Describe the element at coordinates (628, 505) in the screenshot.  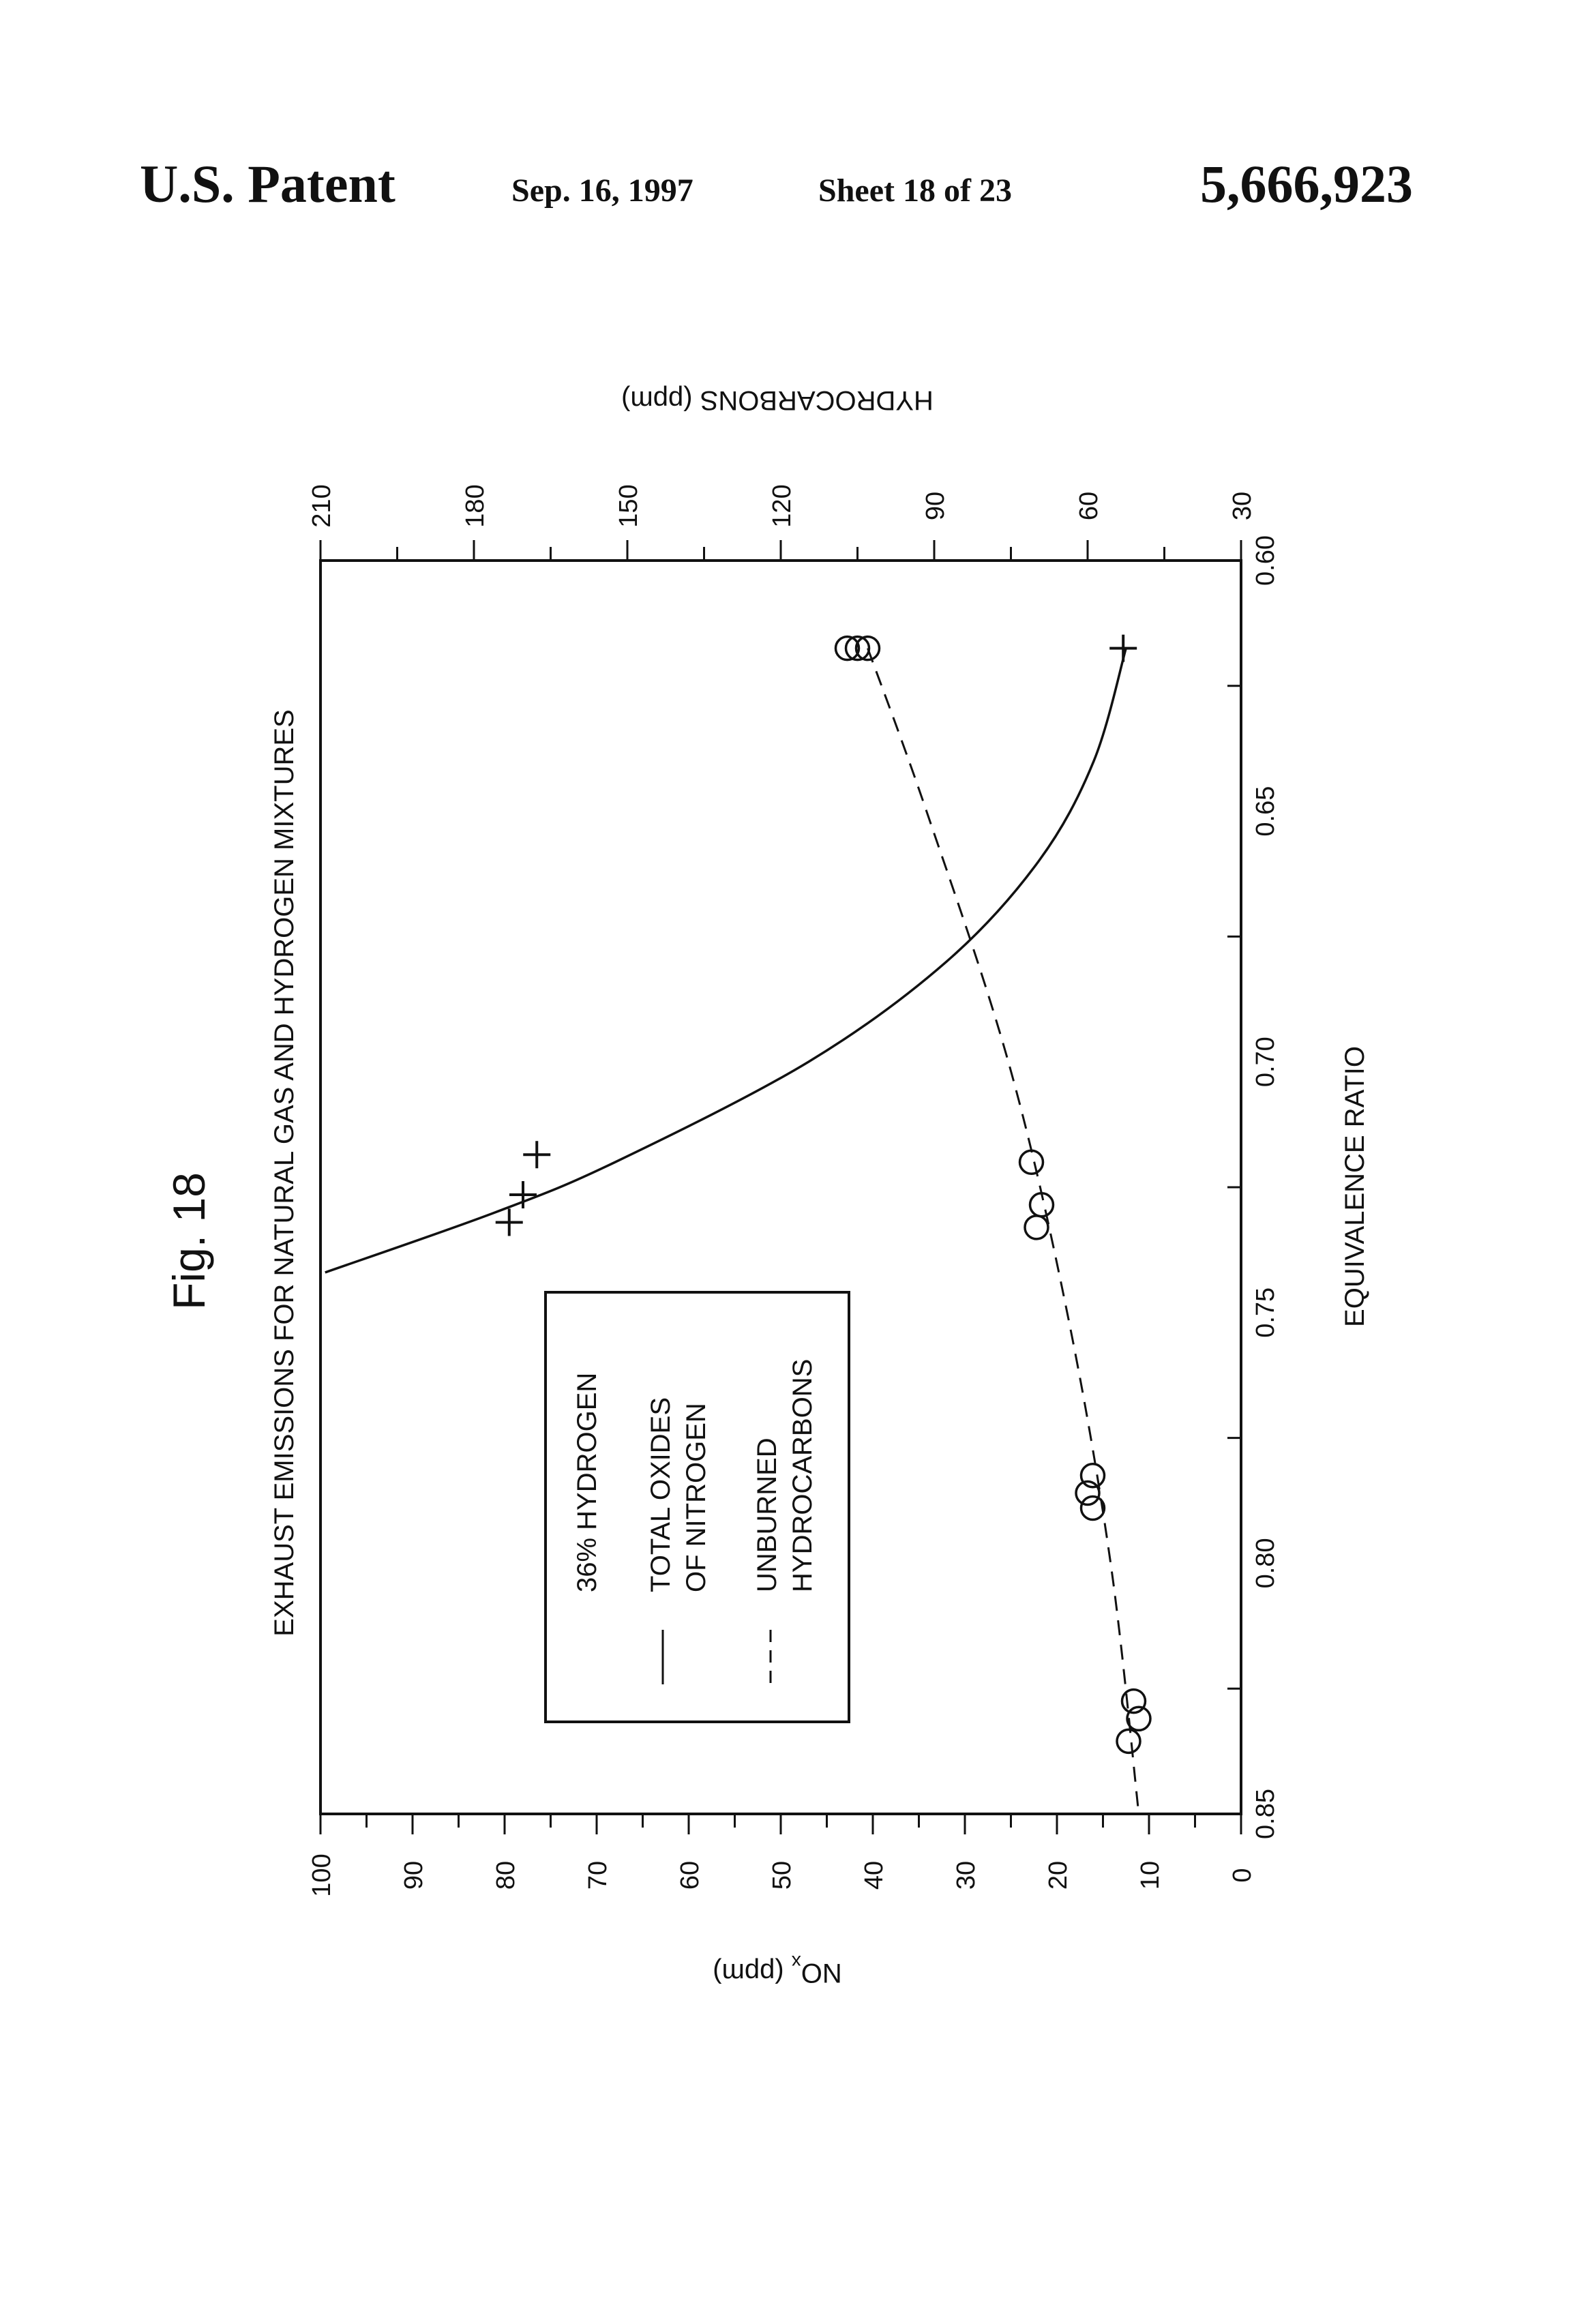
I see `right-axis-tick-label: 150` at that location.